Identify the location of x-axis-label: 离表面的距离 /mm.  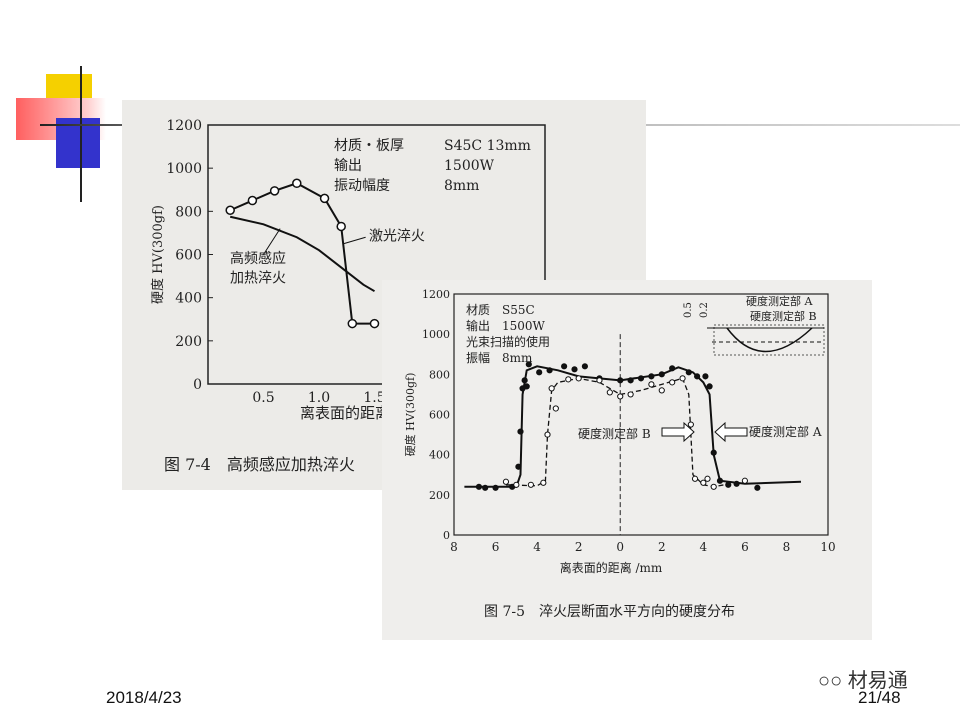
(611, 567).